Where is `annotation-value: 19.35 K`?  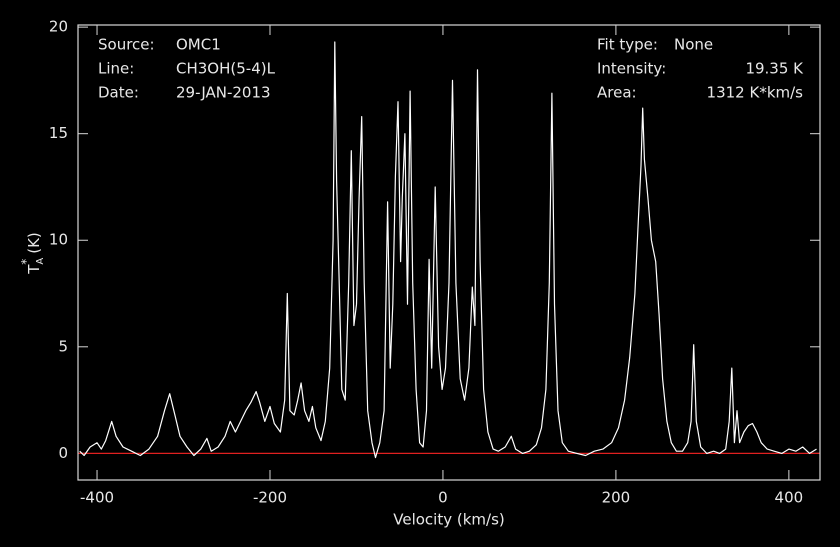 annotation-value: 19.35 K is located at coordinates (774, 69).